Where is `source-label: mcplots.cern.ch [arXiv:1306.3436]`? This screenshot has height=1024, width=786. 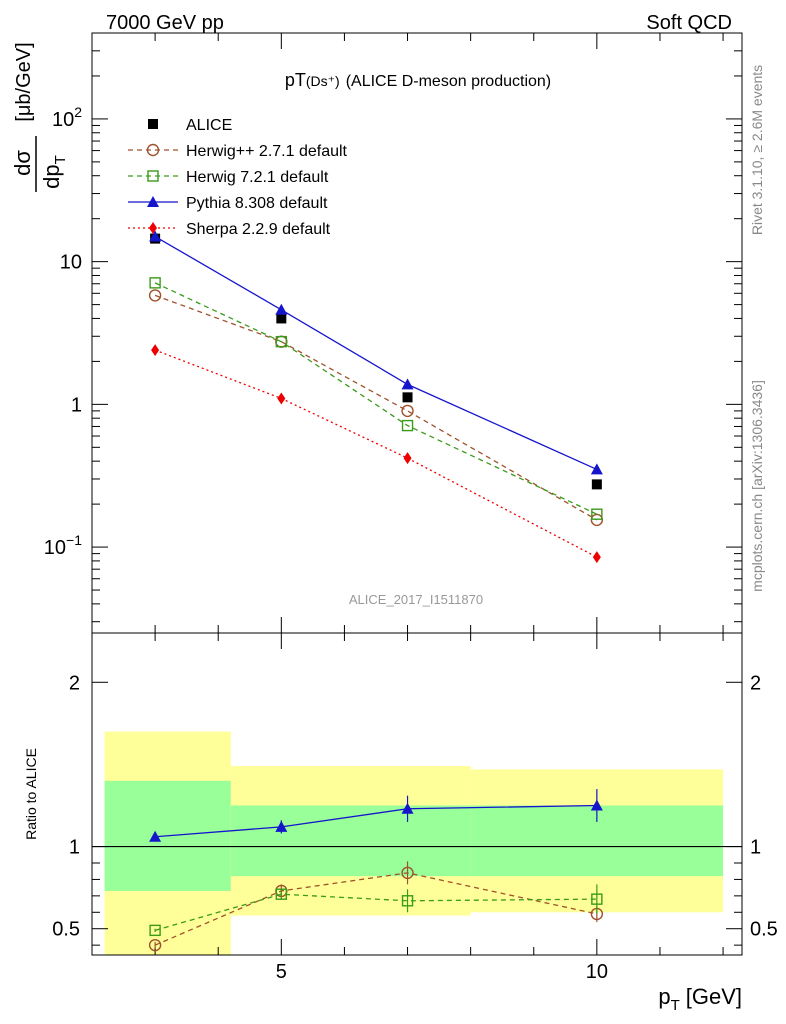 source-label: mcplots.cern.ch [arXiv:1306.3436] is located at coordinates (757, 486).